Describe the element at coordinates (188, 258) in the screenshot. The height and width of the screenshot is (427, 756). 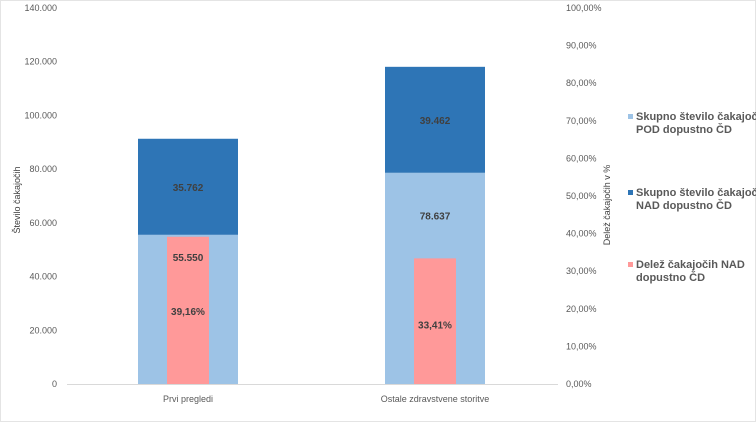
I see `data-label-pod: 55.550` at that location.